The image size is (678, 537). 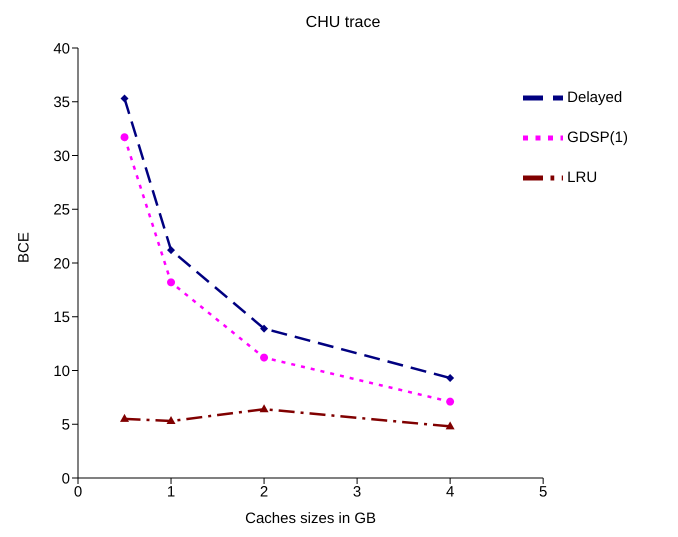 What do you see at coordinates (450, 492) in the screenshot?
I see `x-tick-label: 4` at bounding box center [450, 492].